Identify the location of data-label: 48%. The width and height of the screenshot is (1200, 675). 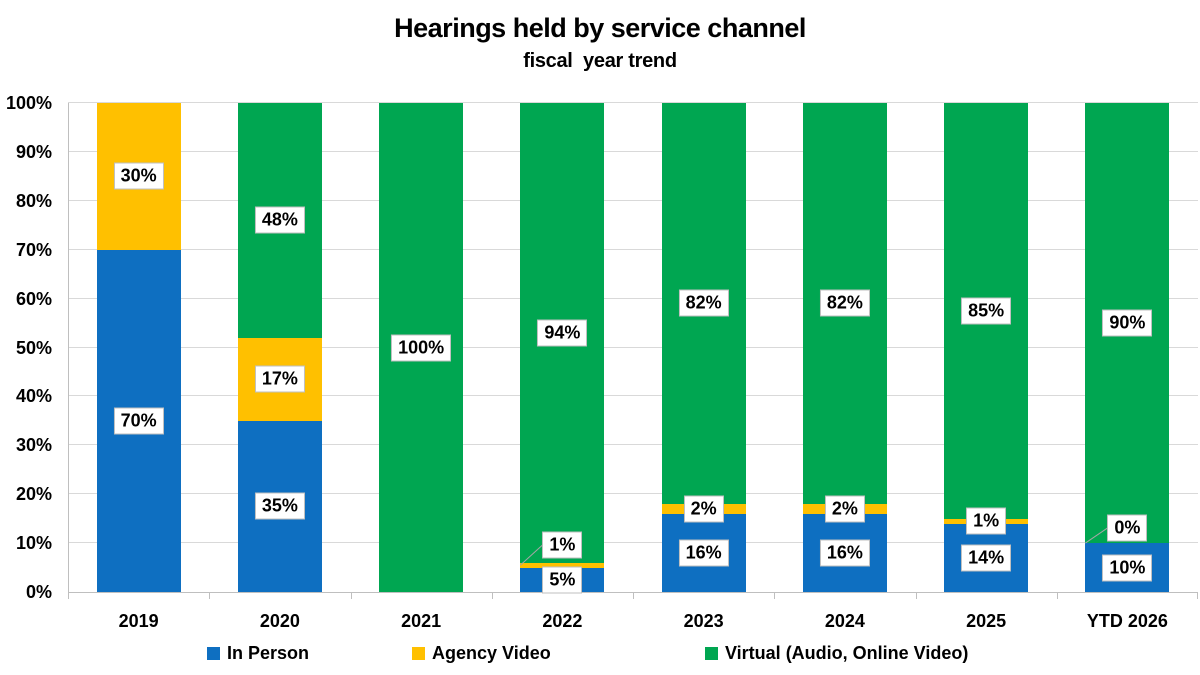
(279, 220).